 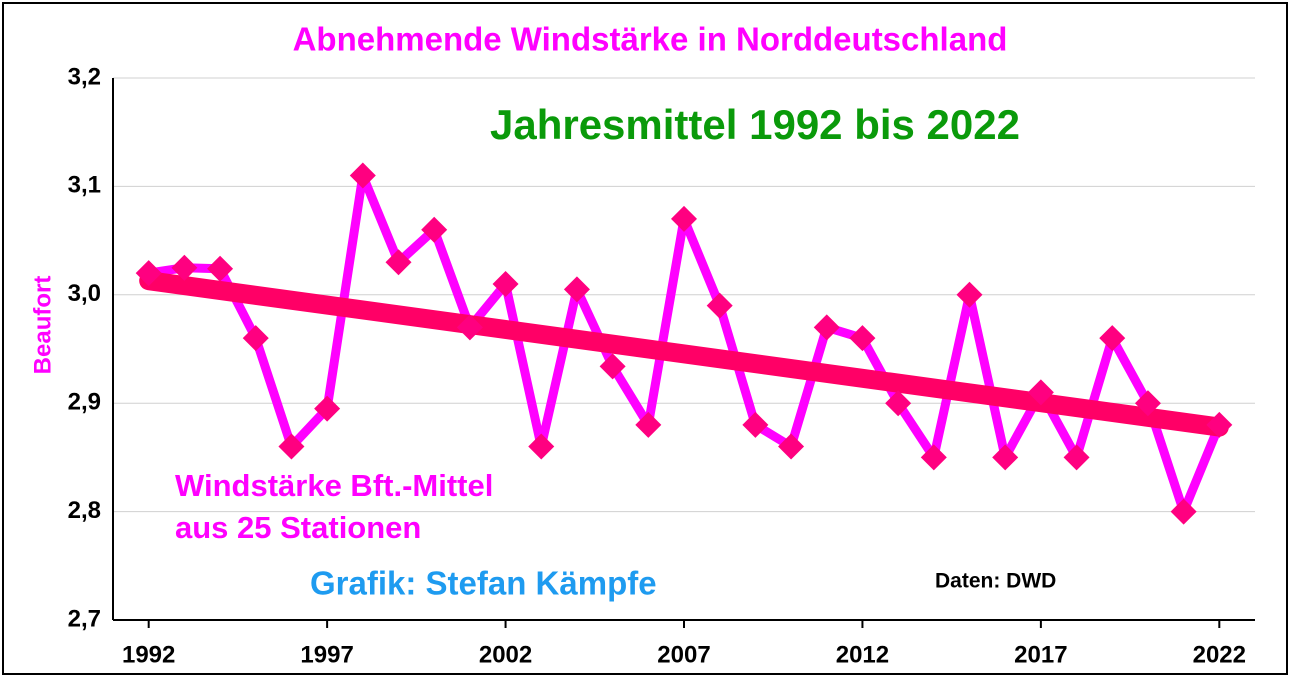 What do you see at coordinates (84, 618) in the screenshot?
I see `y-tick-label: 2,7` at bounding box center [84, 618].